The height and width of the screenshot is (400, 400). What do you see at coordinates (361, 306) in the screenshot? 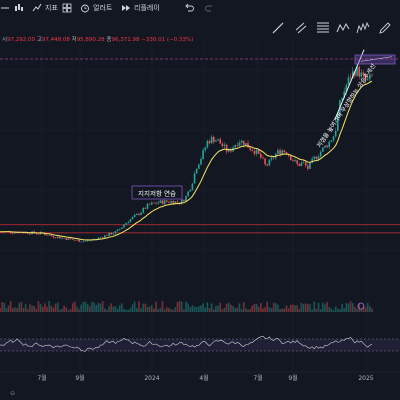
I see `event-marker-icon` at bounding box center [361, 306].